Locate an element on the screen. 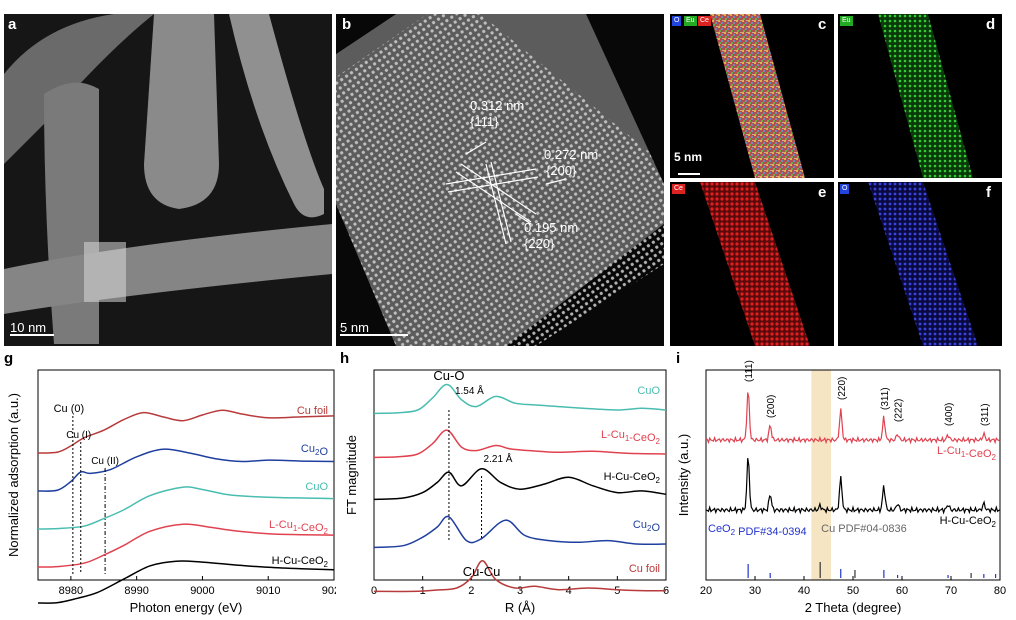 The height and width of the screenshot is (620, 1016). panel-c-eds-overlay: c O Eu Ce 5 nm is located at coordinates (752, 96).